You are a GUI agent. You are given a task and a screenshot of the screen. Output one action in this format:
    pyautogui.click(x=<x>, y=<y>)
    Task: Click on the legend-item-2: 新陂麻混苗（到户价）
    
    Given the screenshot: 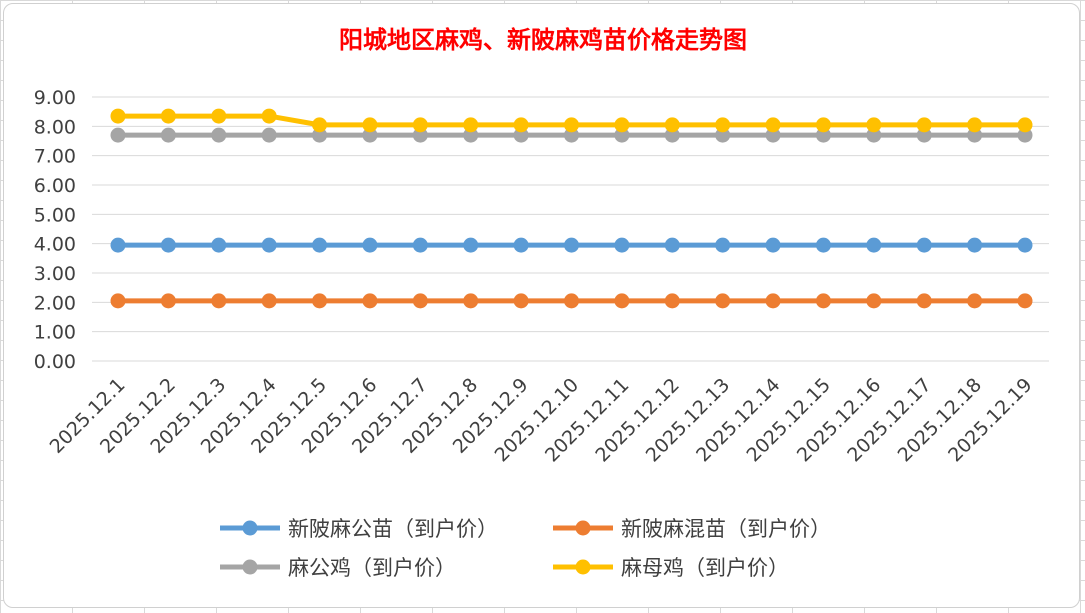 What is the action you would take?
    pyautogui.click(x=692, y=529)
    